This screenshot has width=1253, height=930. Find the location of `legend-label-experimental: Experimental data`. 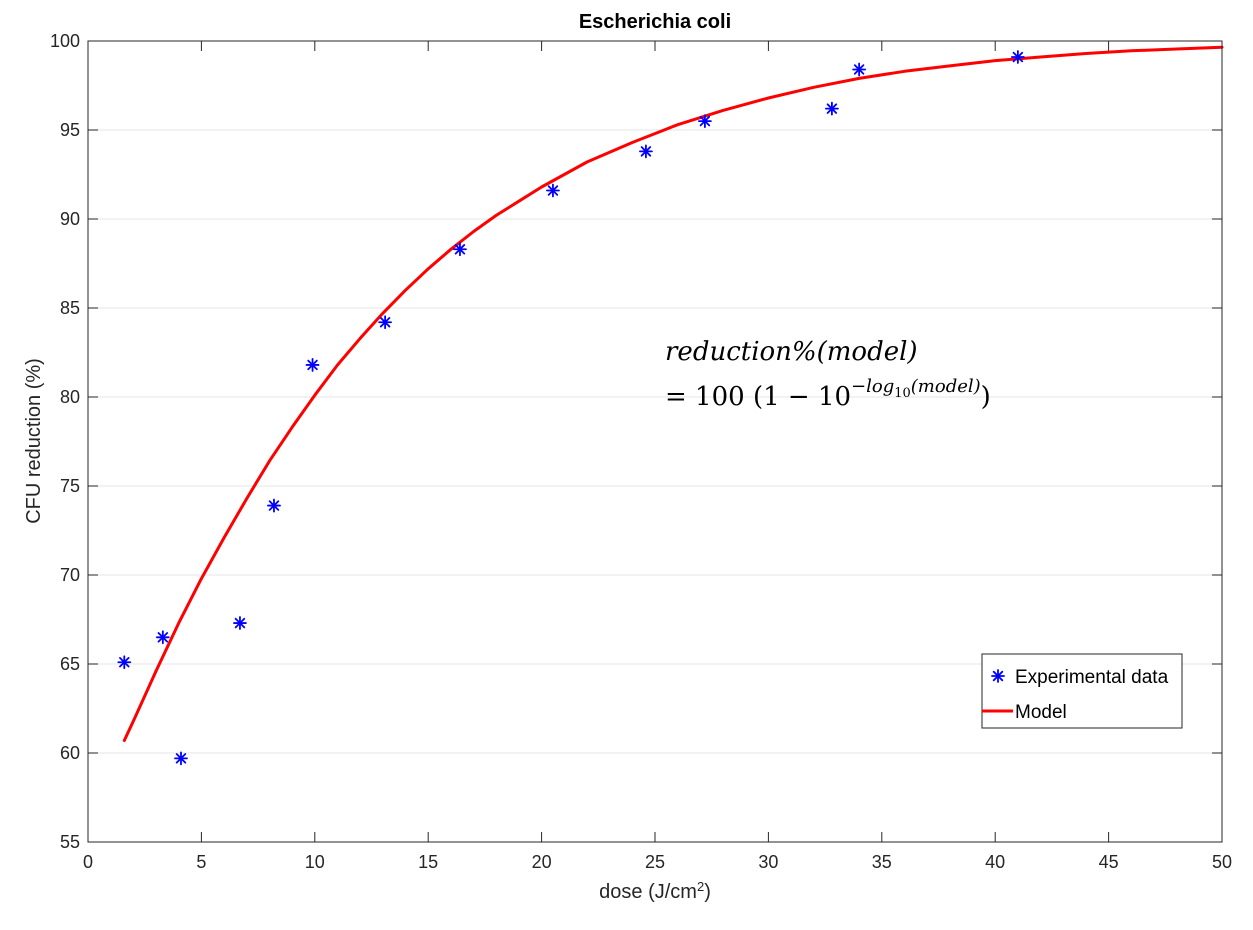

legend-label-experimental: Experimental data is located at coordinates (1092, 677).